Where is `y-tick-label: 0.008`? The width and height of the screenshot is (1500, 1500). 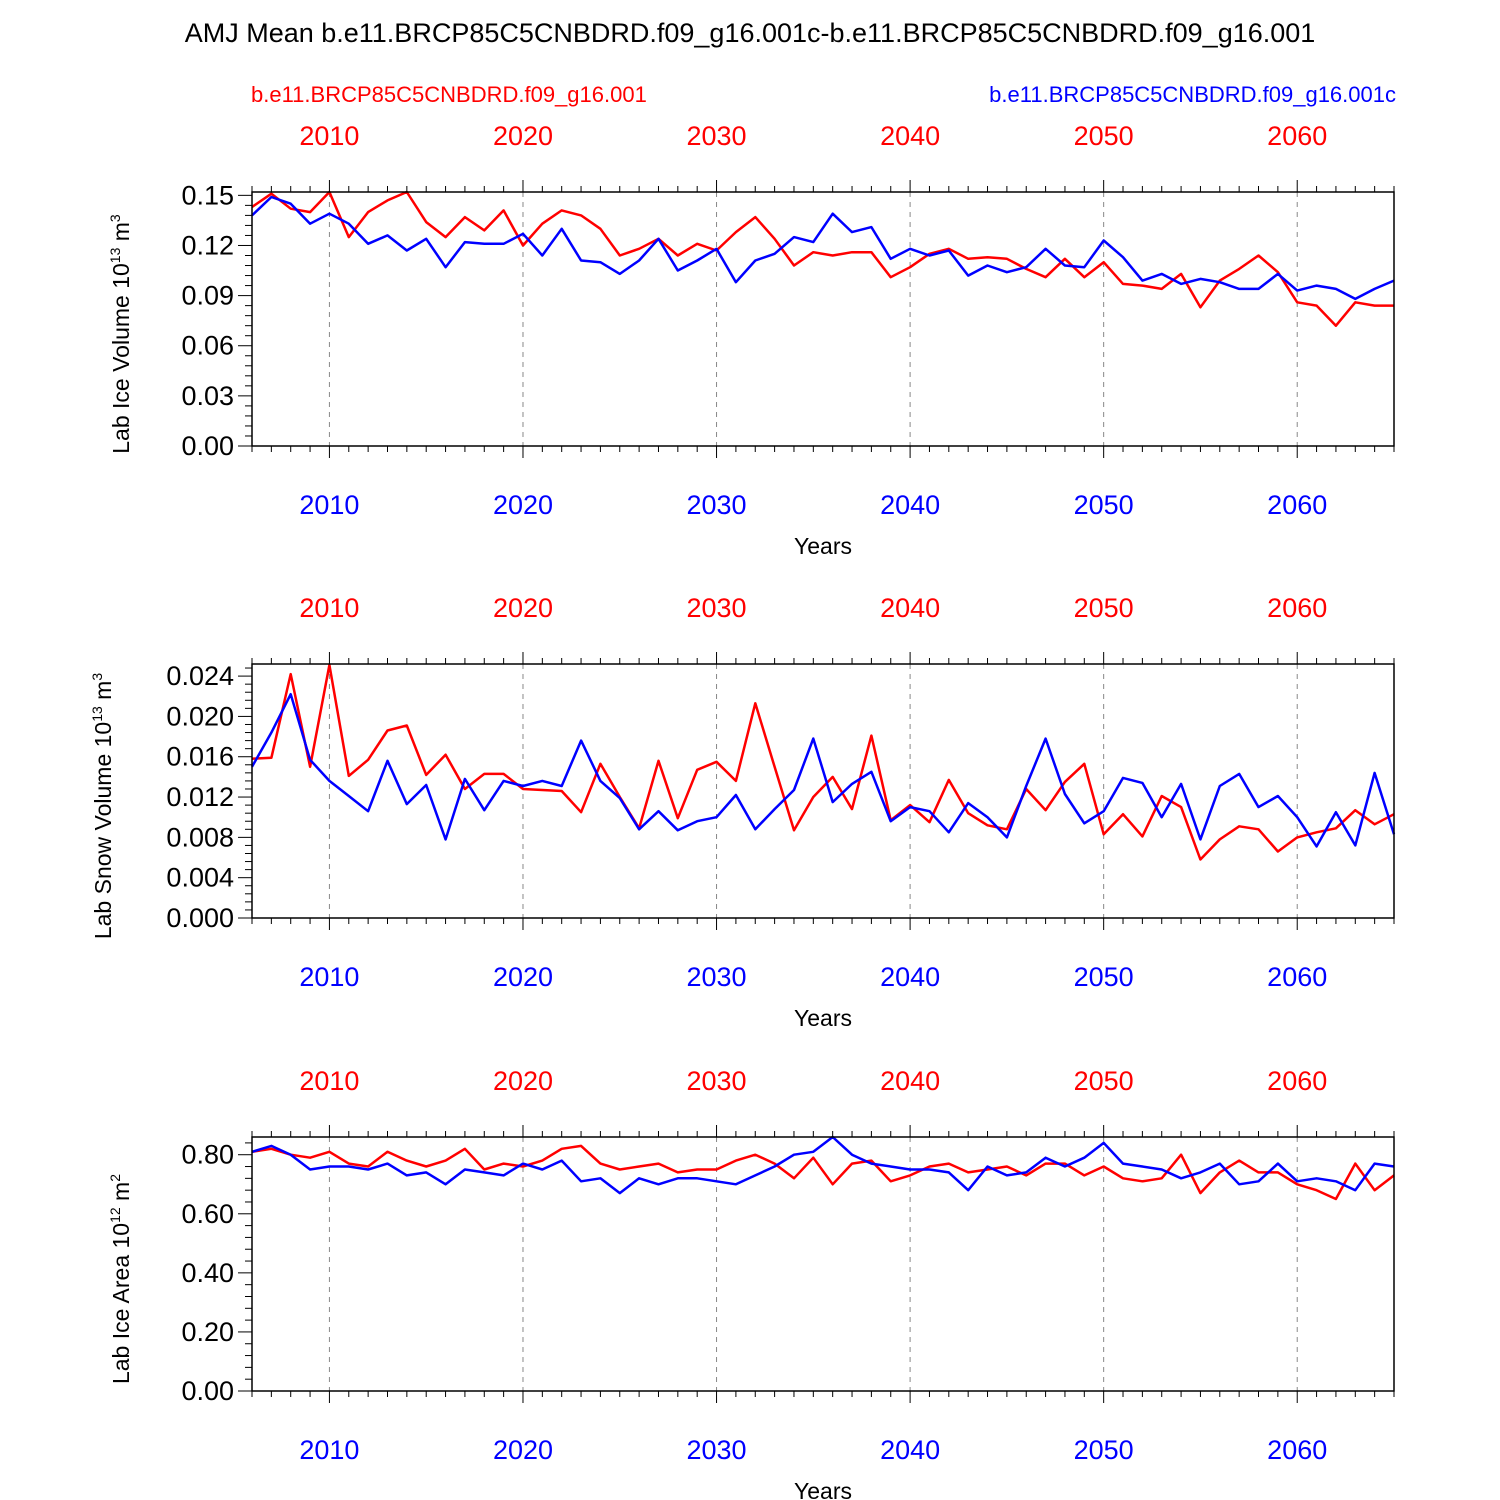 y-tick-label: 0.008 is located at coordinates (200, 837).